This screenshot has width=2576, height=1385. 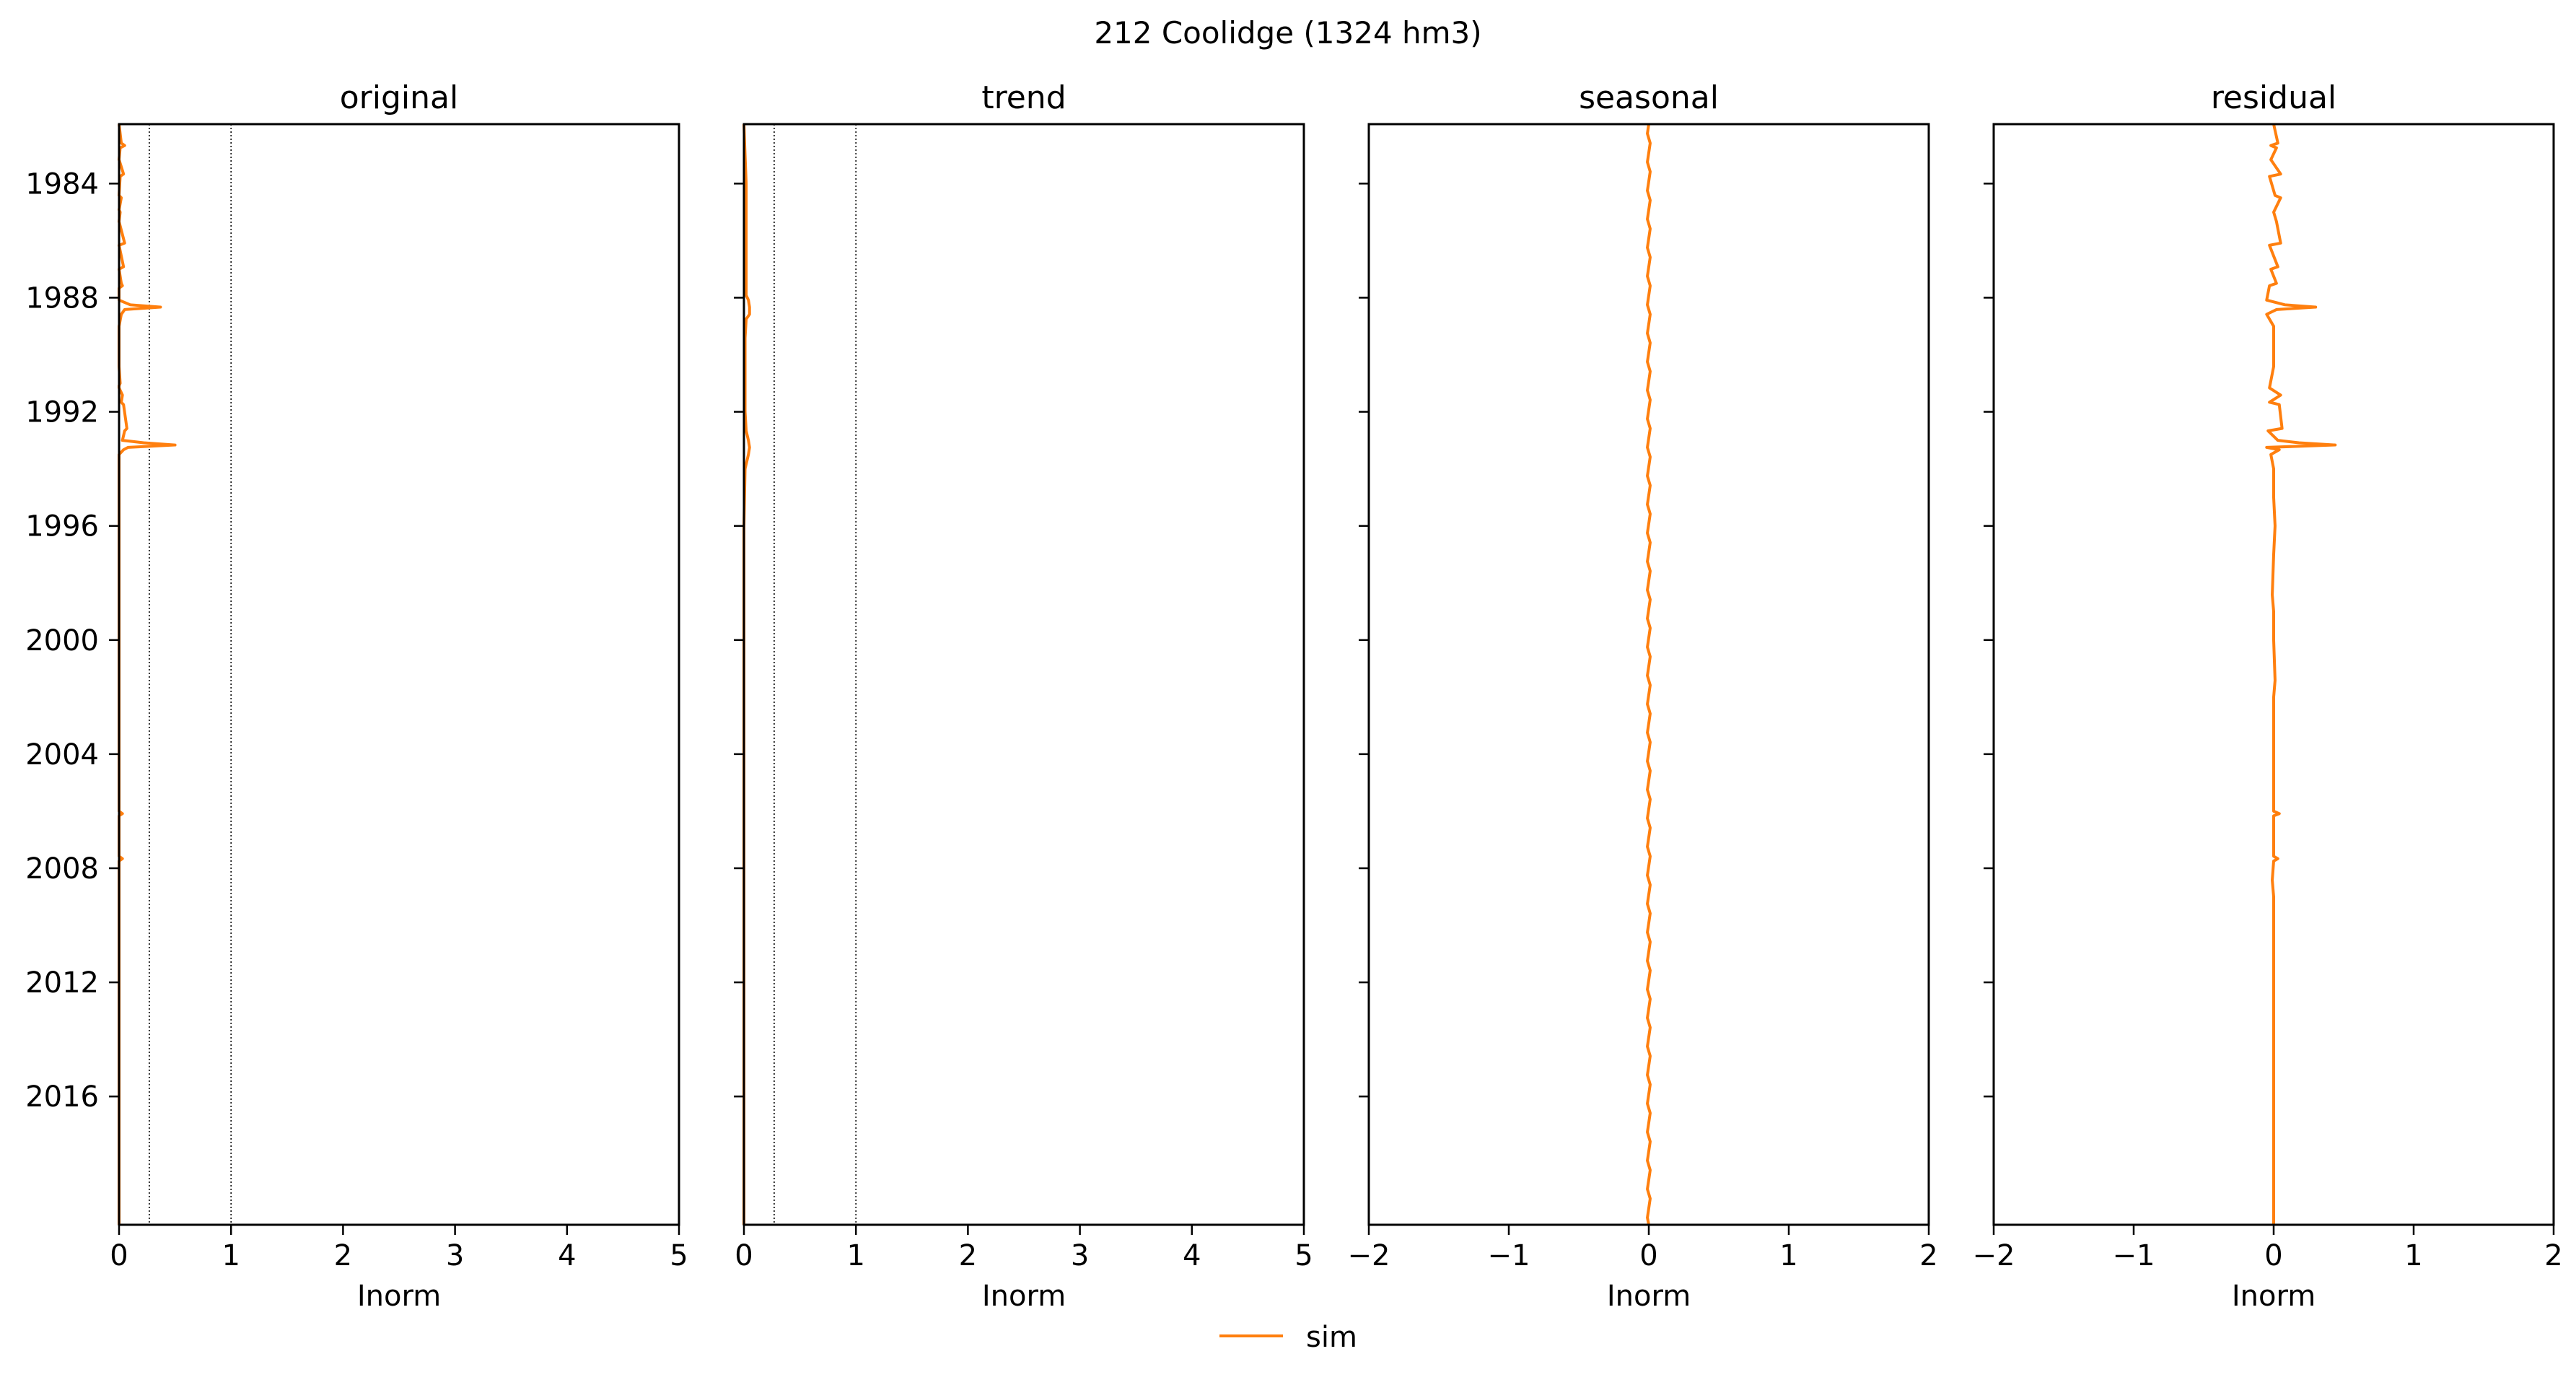 I want to click on y-tick-label: 1996, so click(x=62, y=526).